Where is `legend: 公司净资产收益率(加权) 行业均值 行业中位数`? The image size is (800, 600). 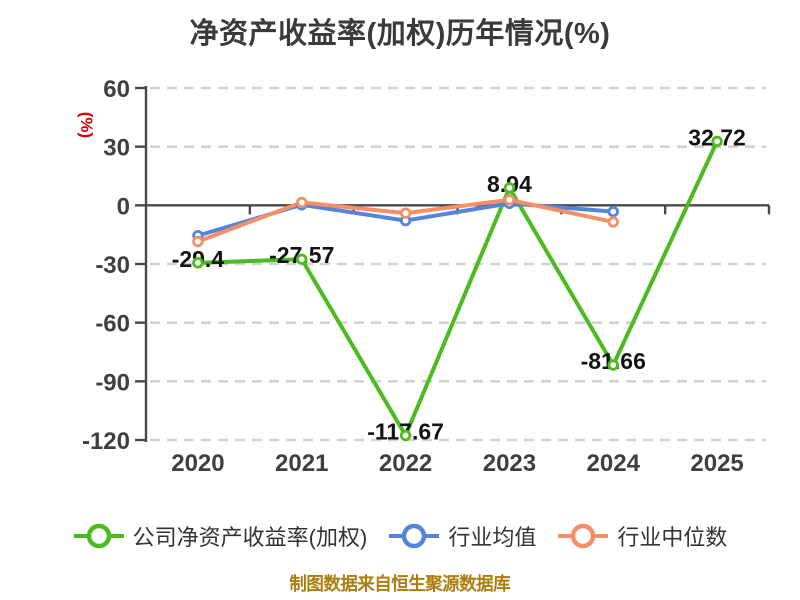
legend: 公司净资产收益率(加权) 行业均值 行业中位数 is located at coordinates (400, 536).